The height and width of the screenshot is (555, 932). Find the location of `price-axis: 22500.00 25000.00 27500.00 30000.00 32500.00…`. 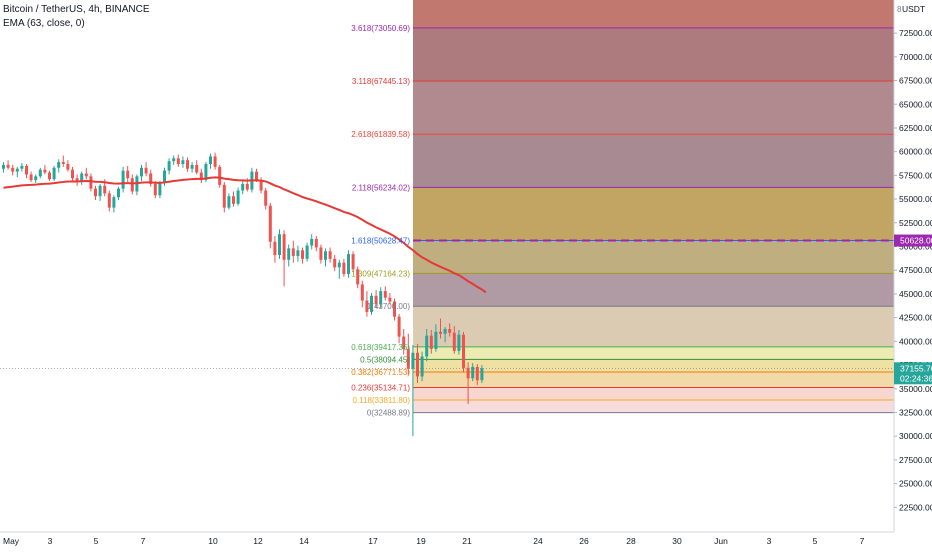

price-axis: 22500.00 25000.00 27500.00 30000.00 32500.00… is located at coordinates (912, 275).